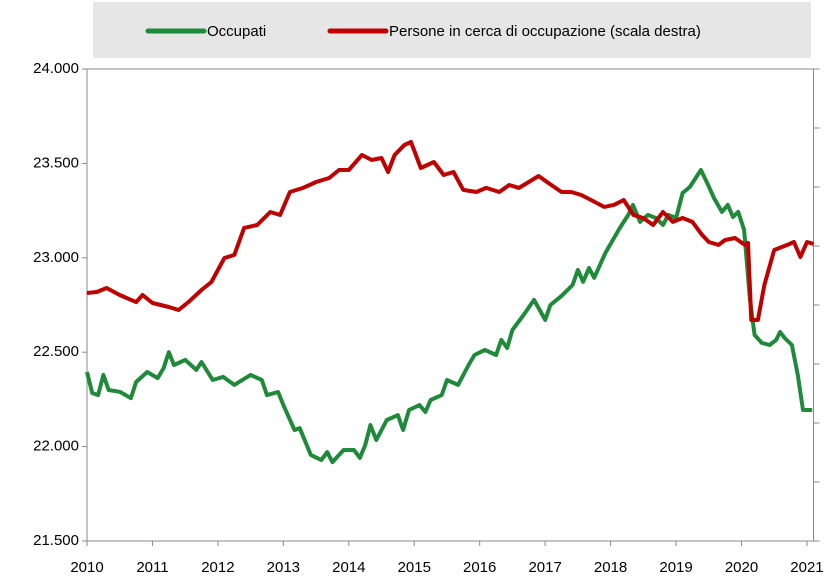 This screenshot has width=825, height=583. Describe the element at coordinates (348, 567) in the screenshot. I see `x-tick-label: 2014` at that location.